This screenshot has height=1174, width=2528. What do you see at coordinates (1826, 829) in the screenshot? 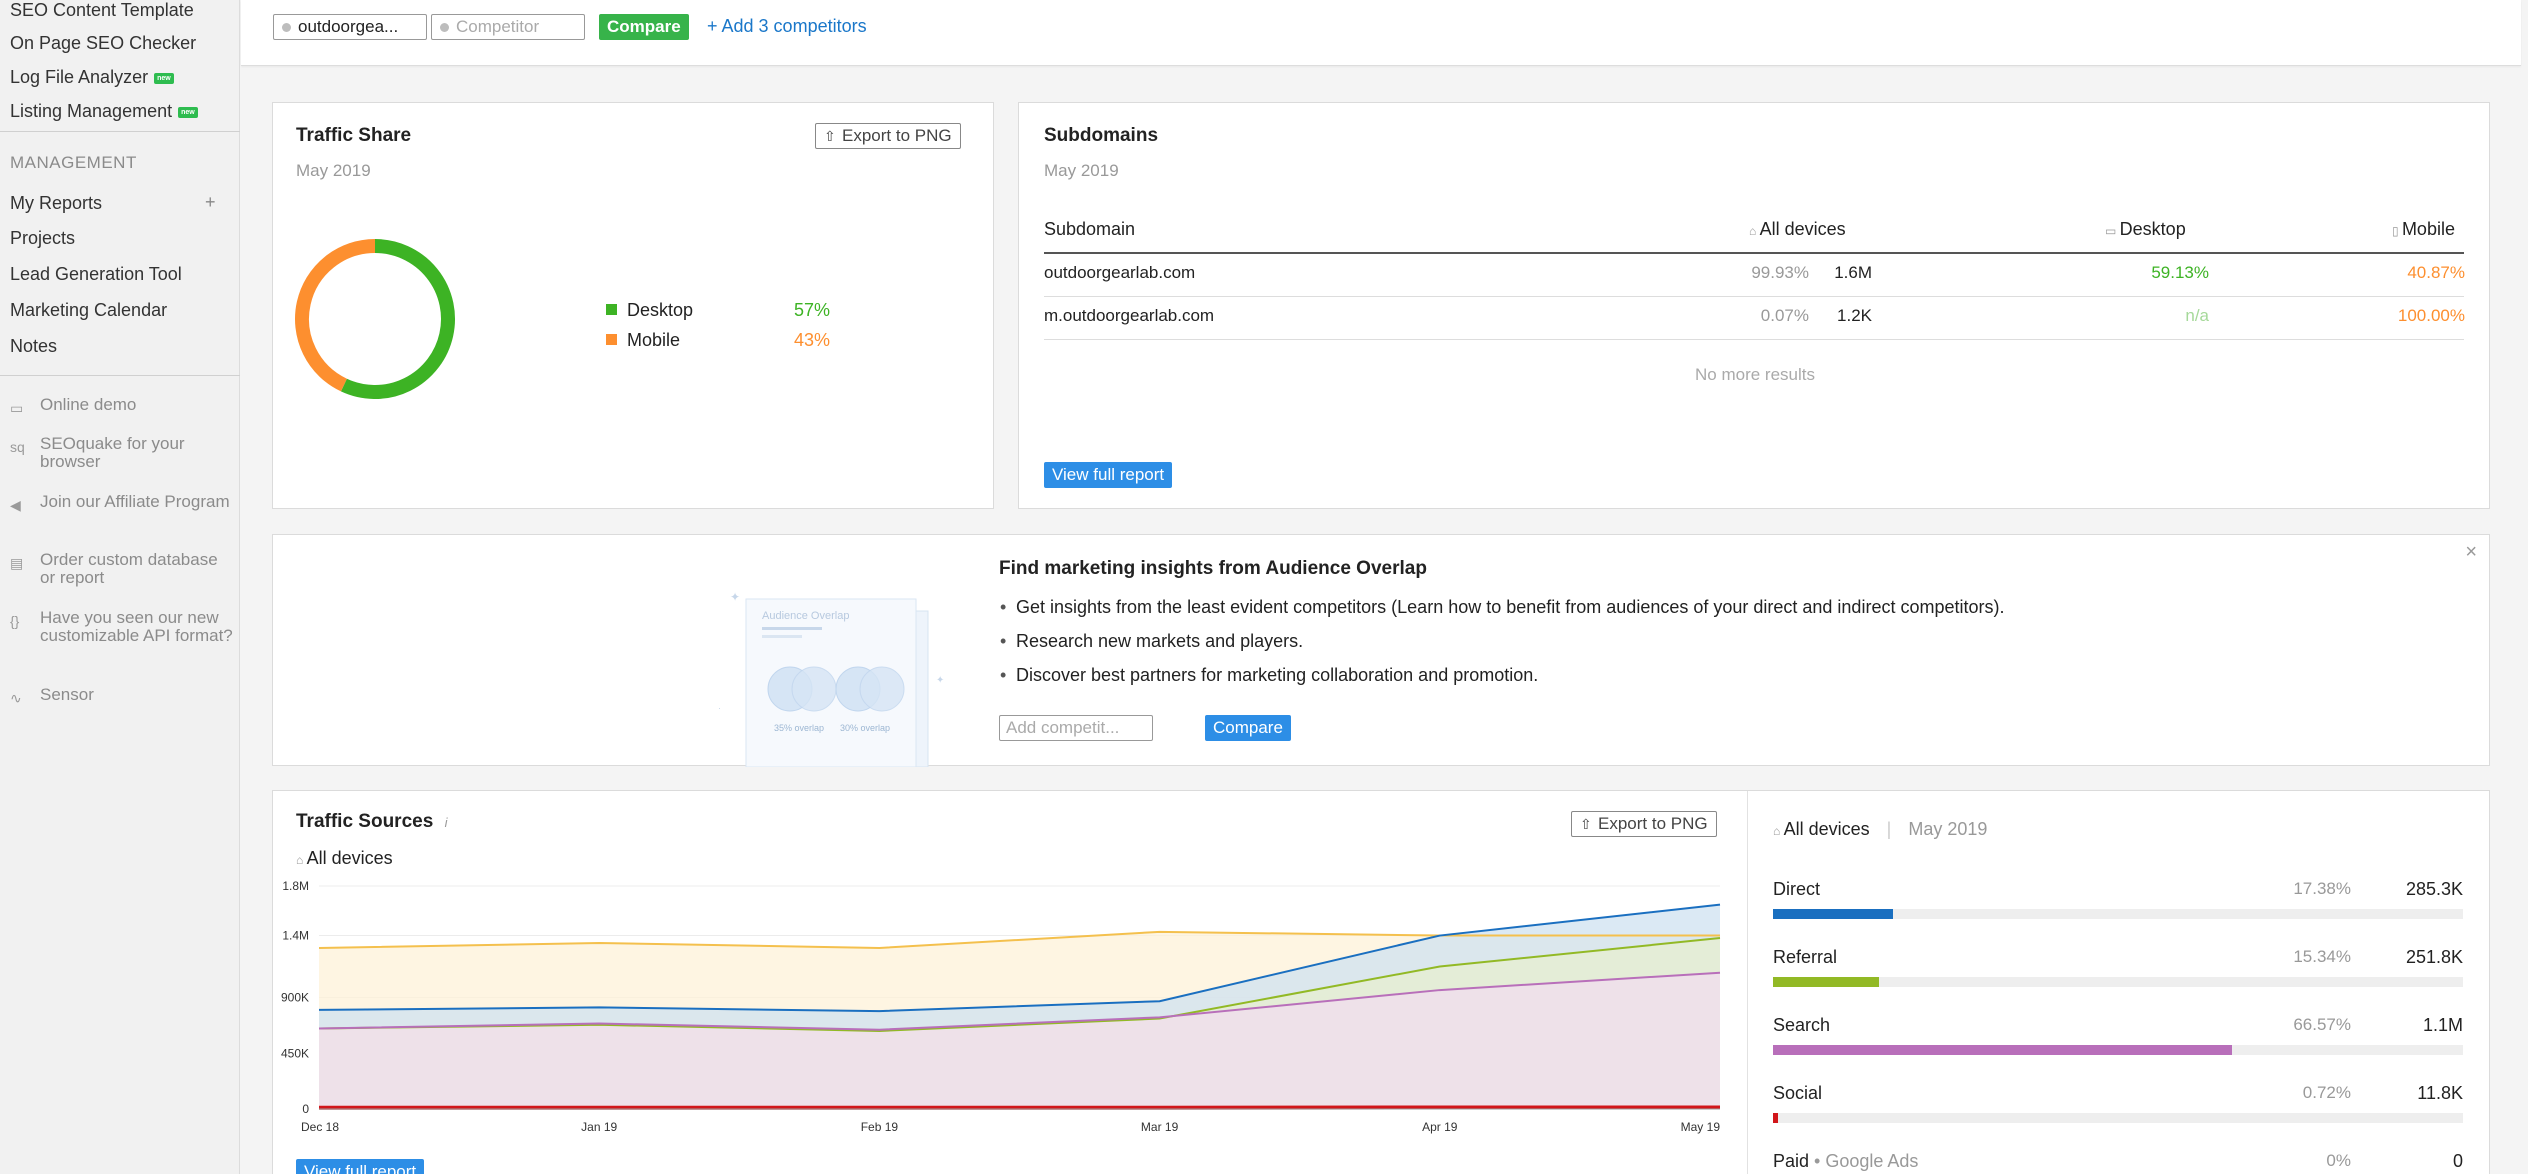
I see `panel-device: All devices` at bounding box center [1826, 829].